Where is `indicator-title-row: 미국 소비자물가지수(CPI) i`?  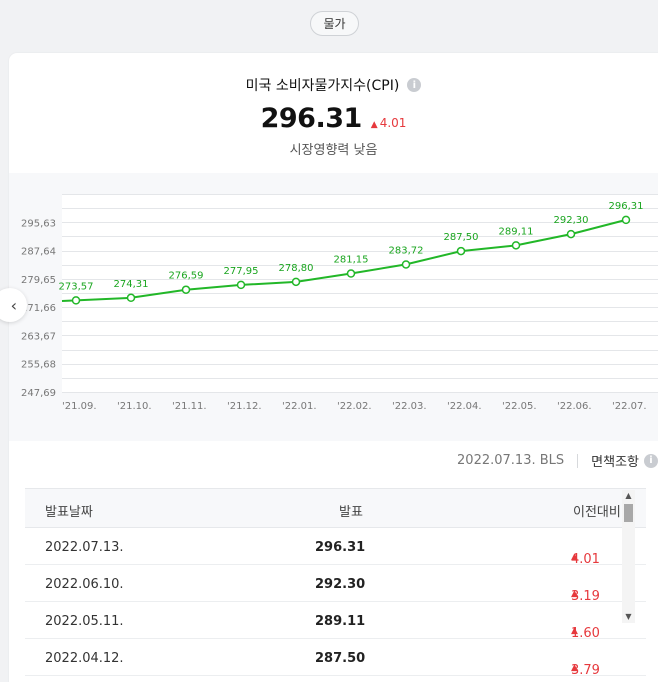 indicator-title-row: 미국 소비자물가지수(CPI) i is located at coordinates (333, 85).